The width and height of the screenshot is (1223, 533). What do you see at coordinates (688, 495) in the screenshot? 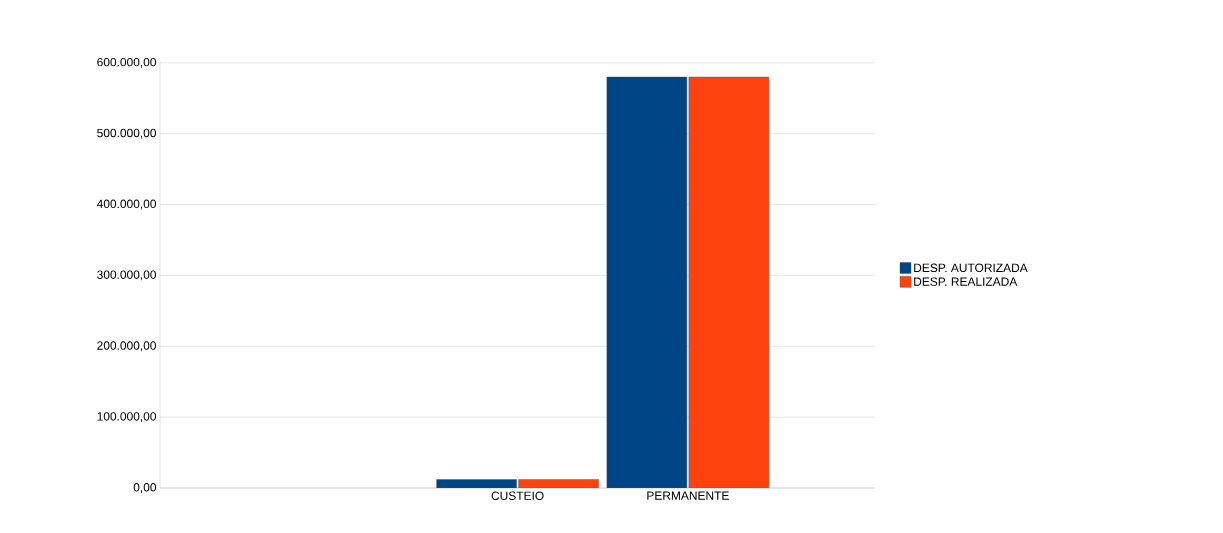
I see `x-tick-label: PERMANENTE` at bounding box center [688, 495].